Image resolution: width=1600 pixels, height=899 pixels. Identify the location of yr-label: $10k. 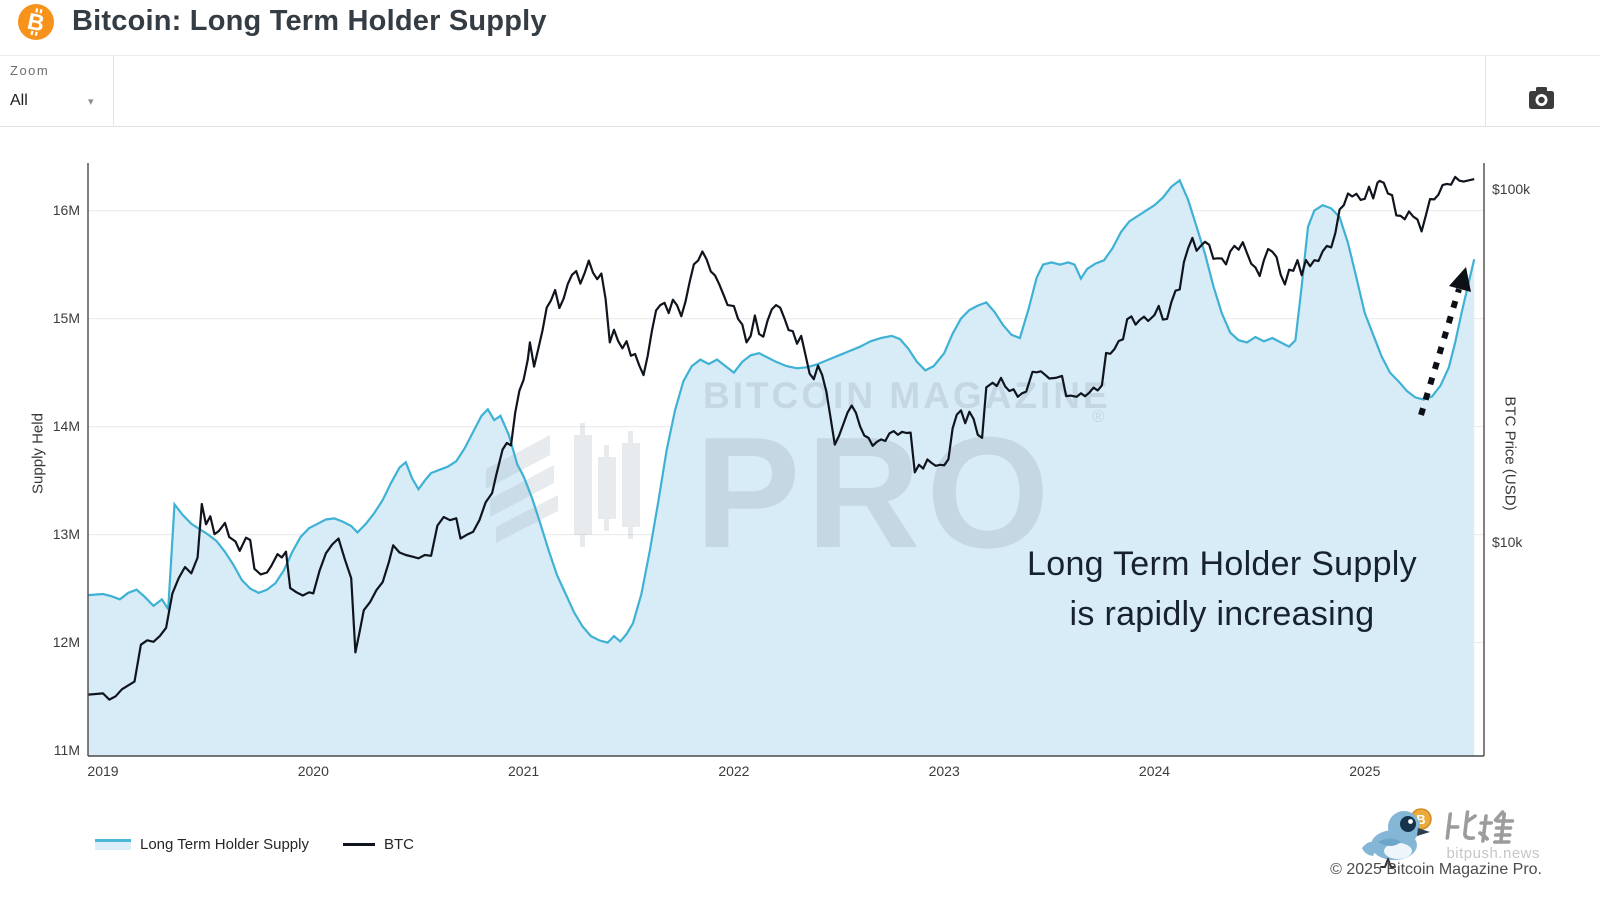
(1507, 542).